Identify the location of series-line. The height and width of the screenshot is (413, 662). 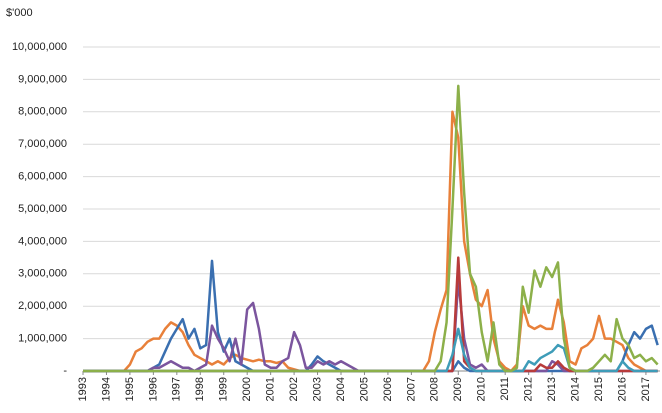
(370, 350).